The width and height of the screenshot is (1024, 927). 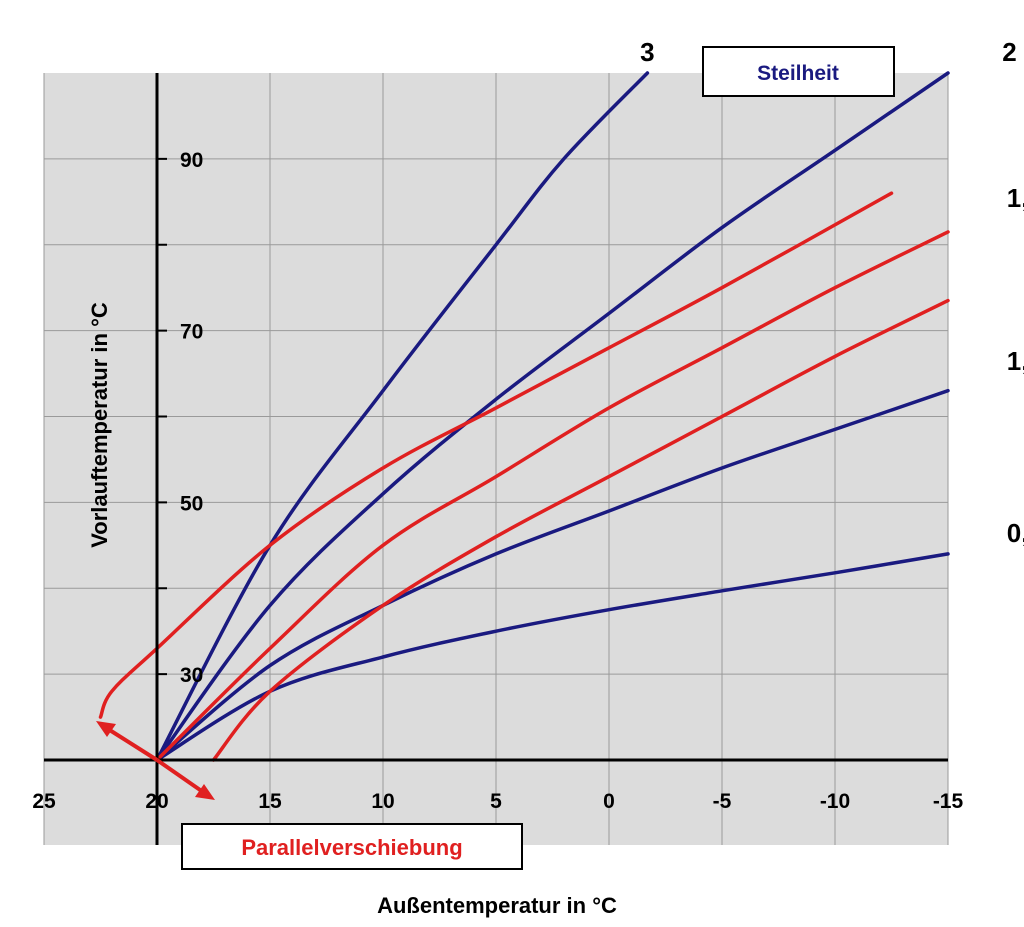 What do you see at coordinates (44, 801) in the screenshot?
I see `x-tick-label: 25` at bounding box center [44, 801].